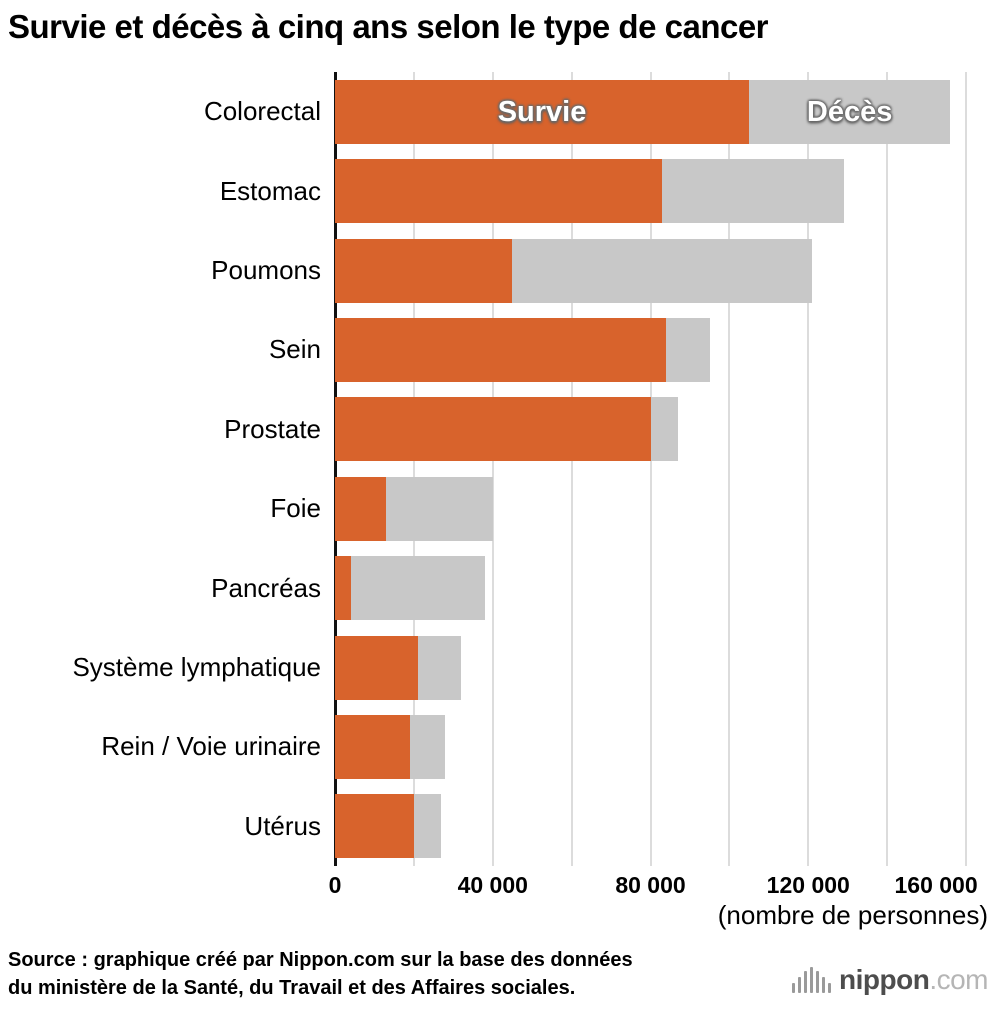 The height and width of the screenshot is (1016, 1000). Describe the element at coordinates (852, 915) in the screenshot. I see `x-axis-unit-label: (nombre de personnes)` at that location.